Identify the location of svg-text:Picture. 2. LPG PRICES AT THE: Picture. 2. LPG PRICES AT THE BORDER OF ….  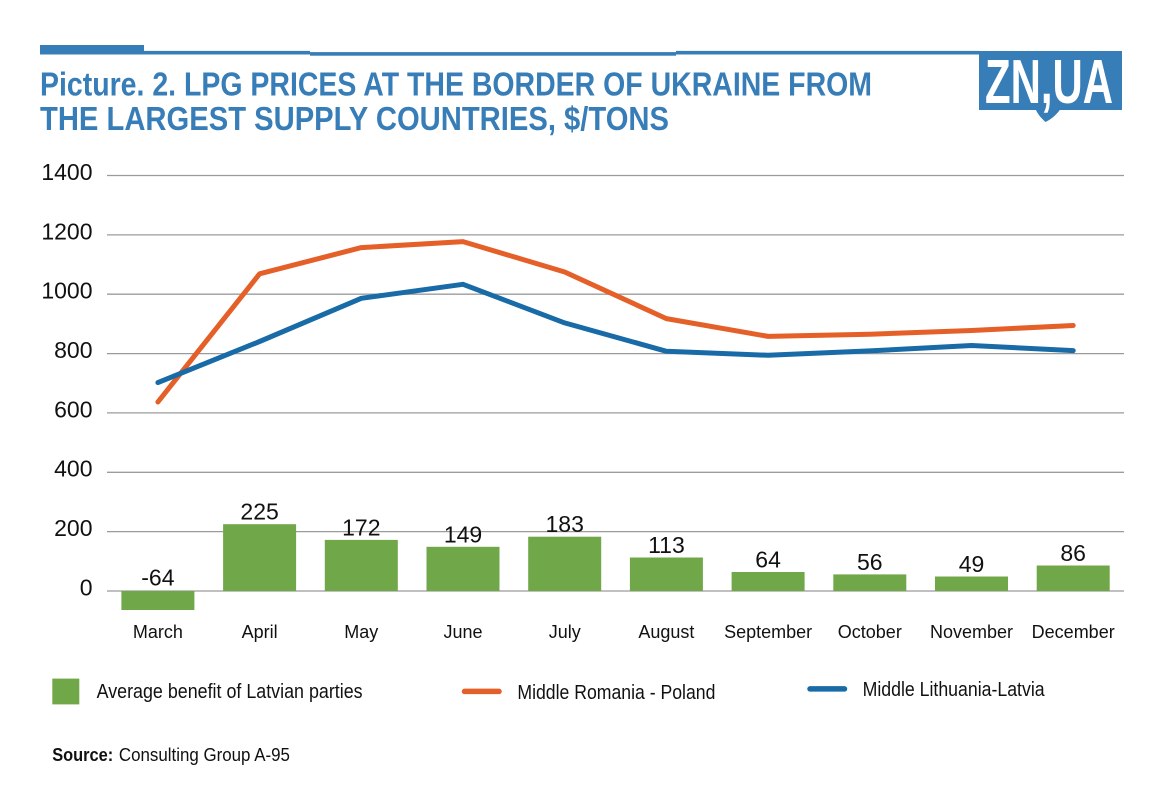
(456, 84).